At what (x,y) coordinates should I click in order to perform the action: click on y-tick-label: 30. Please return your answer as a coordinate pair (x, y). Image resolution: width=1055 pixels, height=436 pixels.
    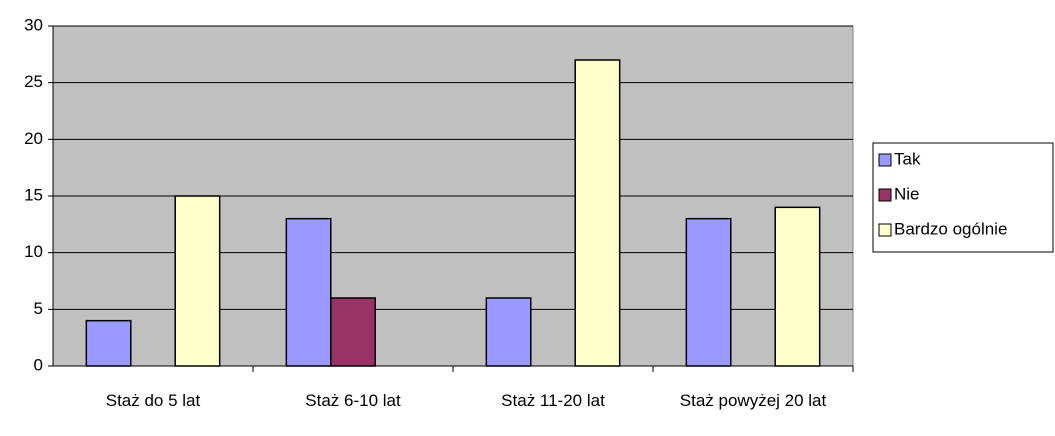
    Looking at the image, I should click on (33, 24).